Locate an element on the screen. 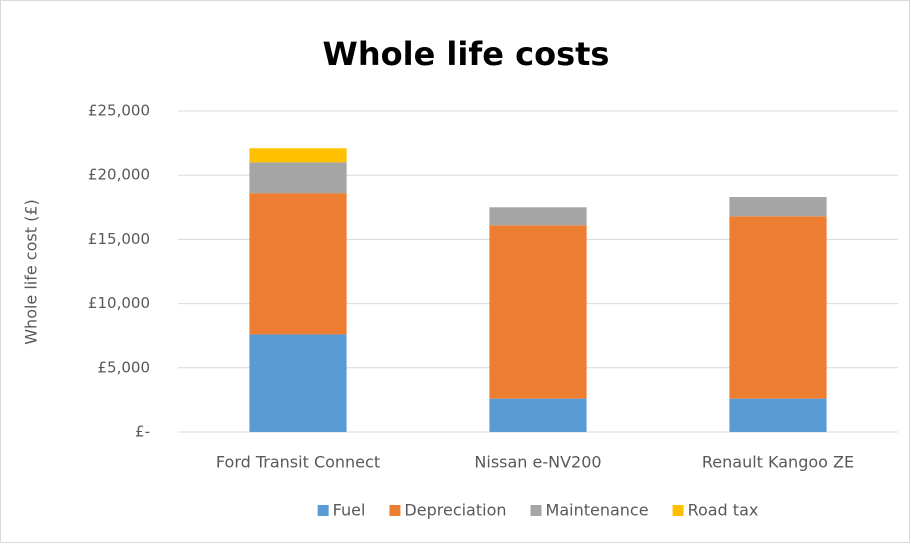 The image size is (911, 544). x-tick-label: Renault Kangoo ZE is located at coordinates (778, 462).